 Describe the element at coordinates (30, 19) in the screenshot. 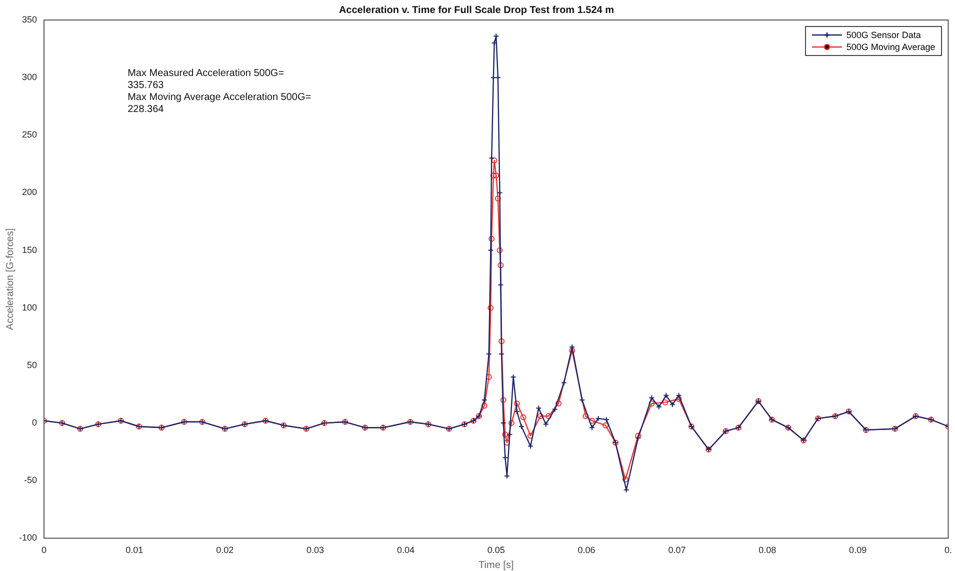

I see `y-tick-label: 350` at that location.